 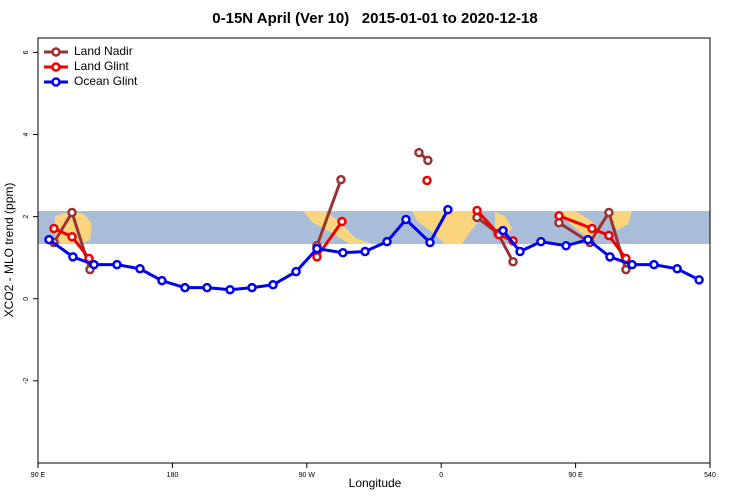 What do you see at coordinates (26, 299) in the screenshot?
I see `y-tick-label: 0` at bounding box center [26, 299].